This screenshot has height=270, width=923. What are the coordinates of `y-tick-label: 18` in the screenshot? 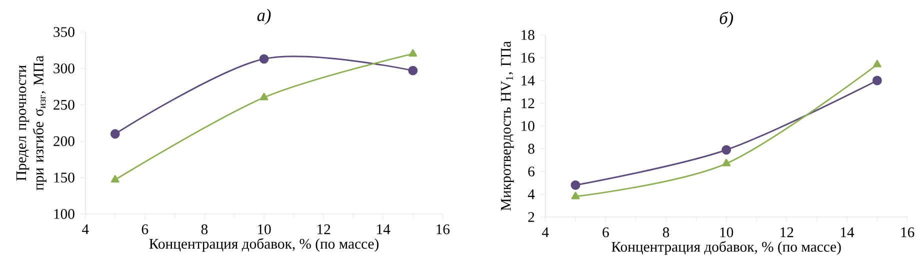 It's located at (528, 35).